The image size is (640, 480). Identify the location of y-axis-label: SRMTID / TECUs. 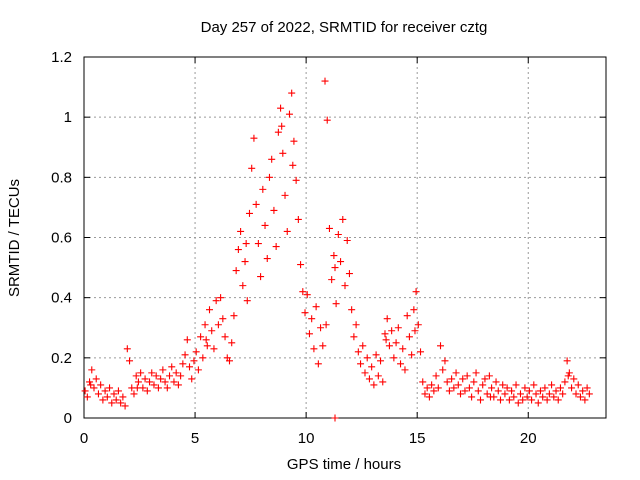
(14, 238).